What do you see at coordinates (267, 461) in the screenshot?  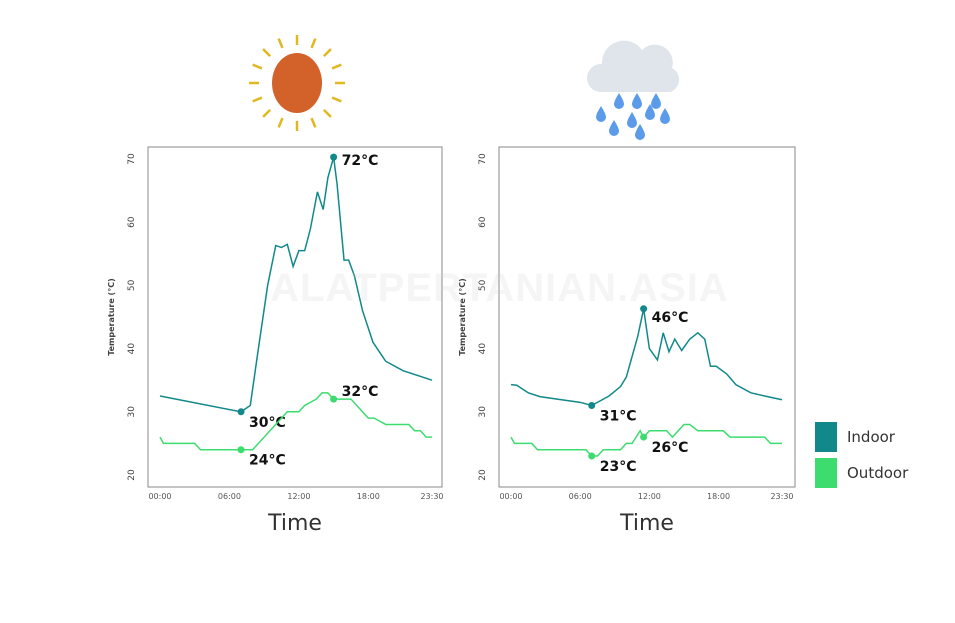 I see `data-label: 24°C` at bounding box center [267, 461].